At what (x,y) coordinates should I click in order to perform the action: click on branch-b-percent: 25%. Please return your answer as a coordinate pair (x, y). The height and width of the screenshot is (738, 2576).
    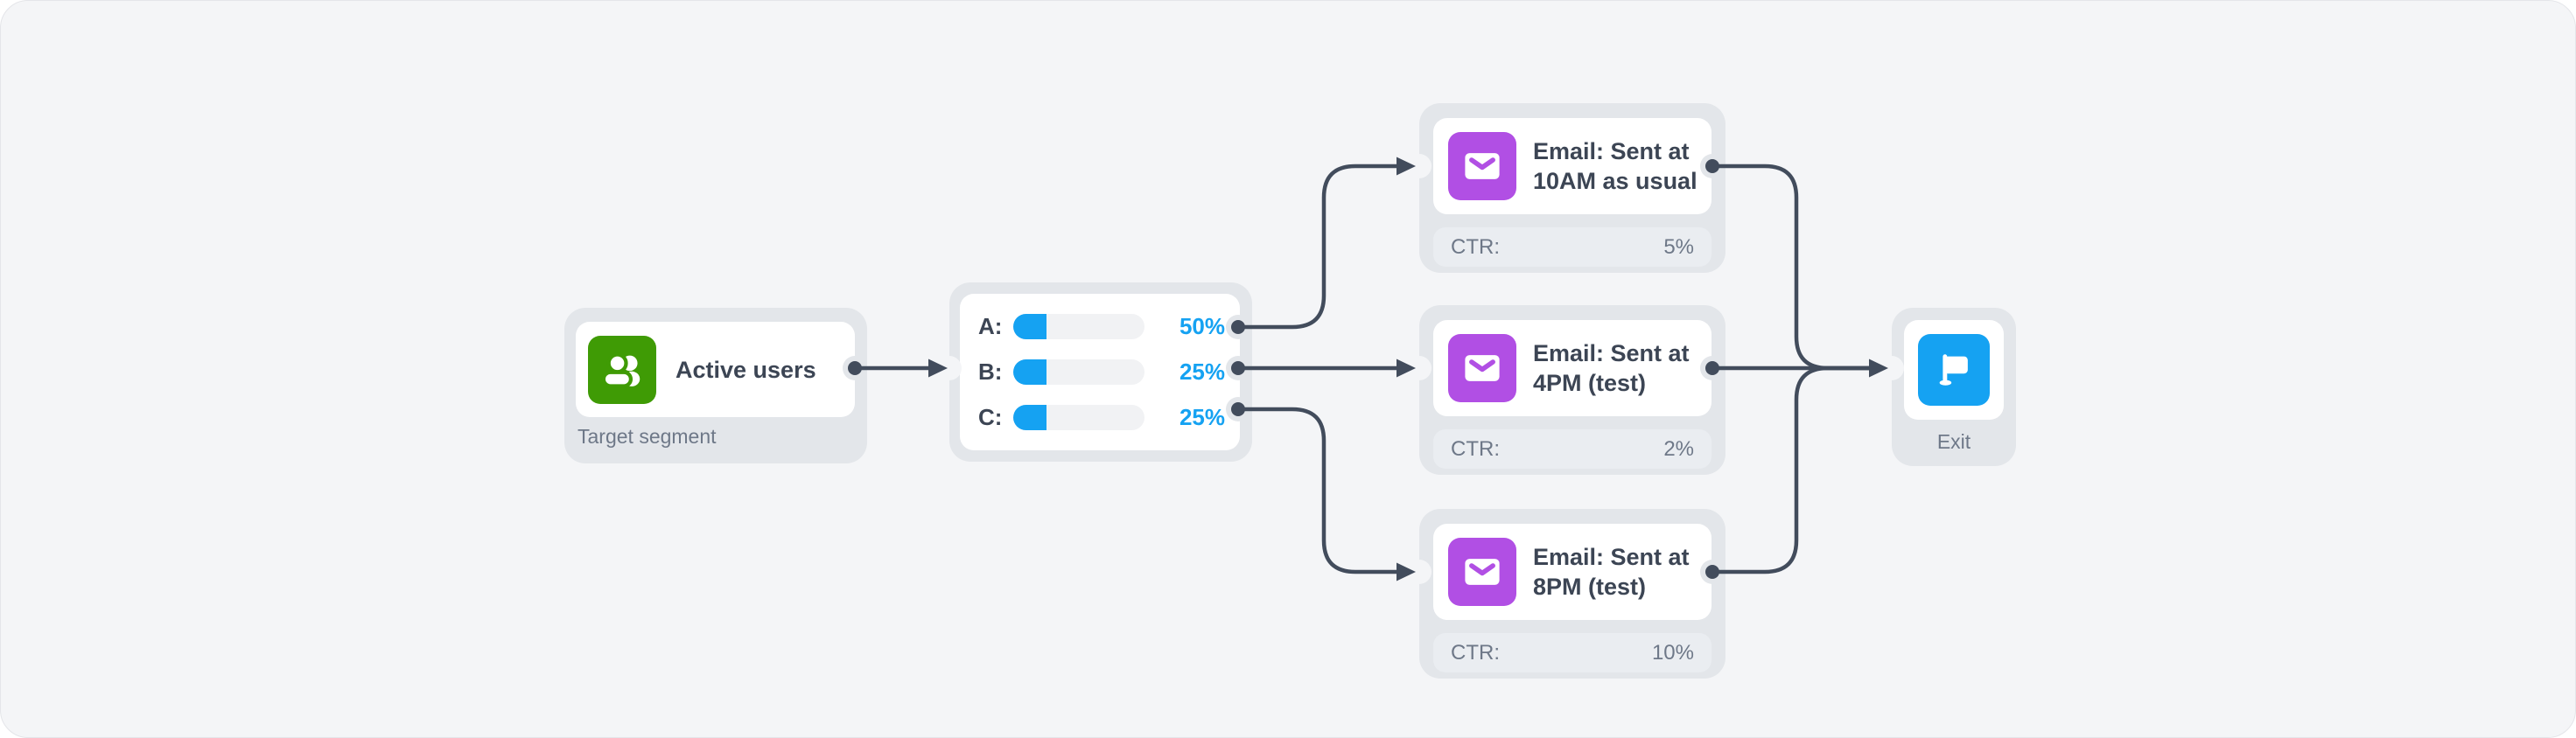
    Looking at the image, I should click on (1202, 372).